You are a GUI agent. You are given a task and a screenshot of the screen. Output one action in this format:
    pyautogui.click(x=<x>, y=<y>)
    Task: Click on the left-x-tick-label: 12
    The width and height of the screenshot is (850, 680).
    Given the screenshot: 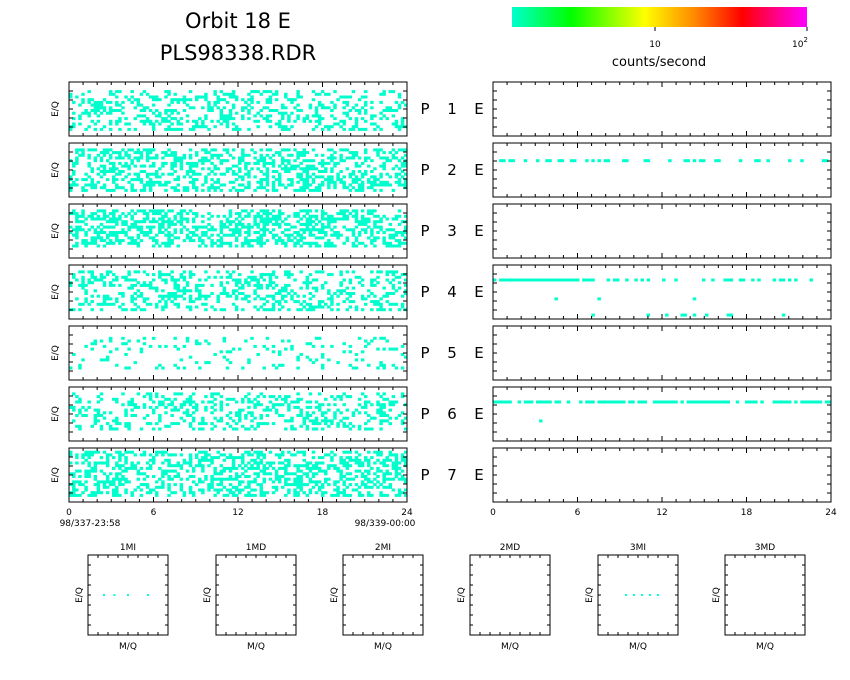 What is the action you would take?
    pyautogui.click(x=237, y=513)
    